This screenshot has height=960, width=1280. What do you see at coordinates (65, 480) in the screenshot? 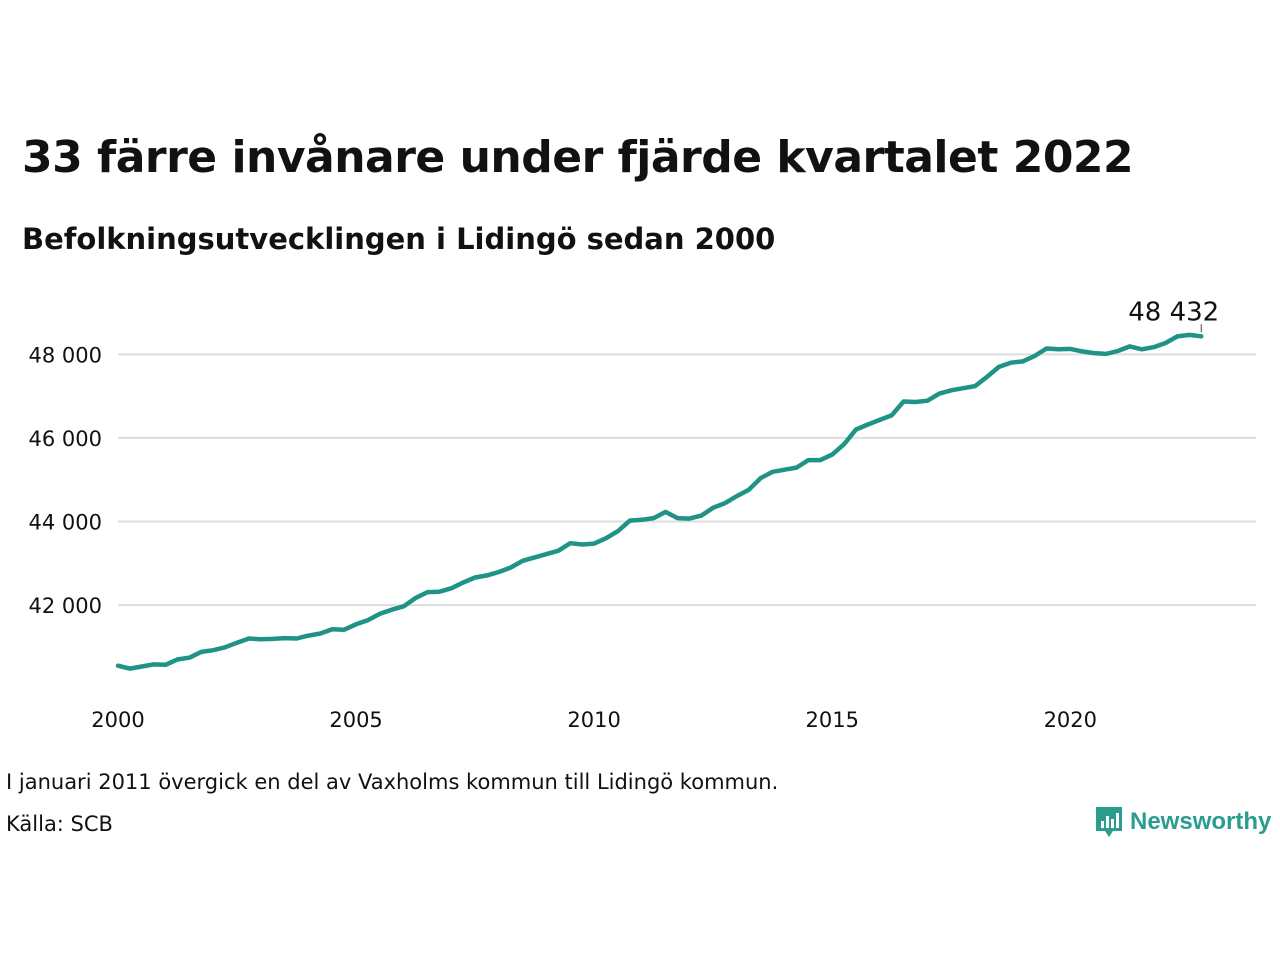
I see `y-axis-ticks: 42 000 44 000 46 000 48 000` at bounding box center [65, 480].